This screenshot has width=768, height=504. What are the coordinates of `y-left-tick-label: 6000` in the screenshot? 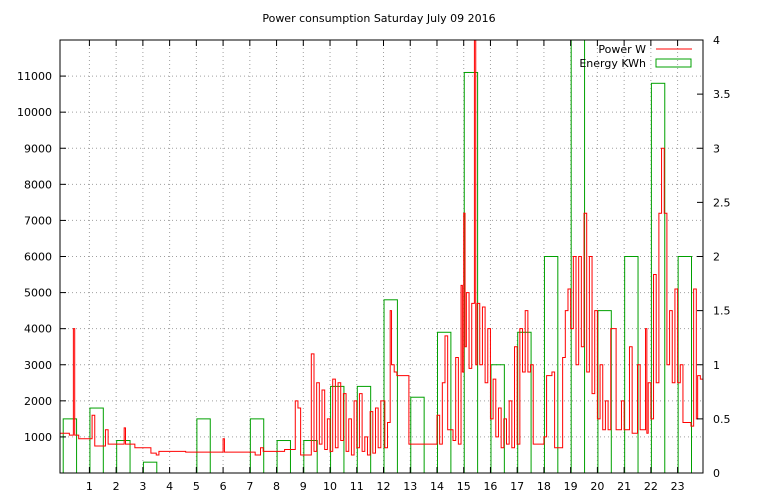 It's located at (38, 257).